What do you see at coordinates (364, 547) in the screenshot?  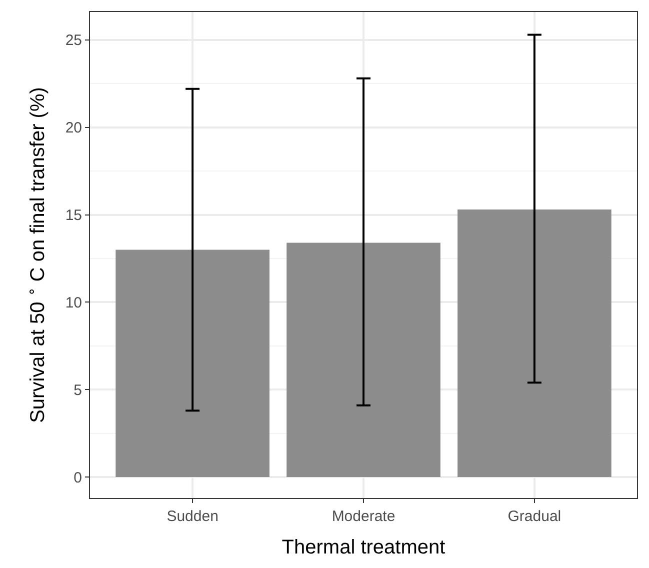 I see `x-axis-title: Thermal treatment` at bounding box center [364, 547].